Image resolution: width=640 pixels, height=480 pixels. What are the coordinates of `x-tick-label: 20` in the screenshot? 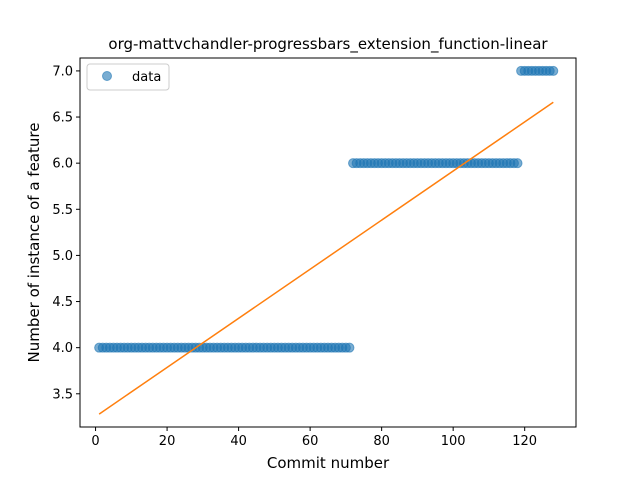 It's located at (167, 441).